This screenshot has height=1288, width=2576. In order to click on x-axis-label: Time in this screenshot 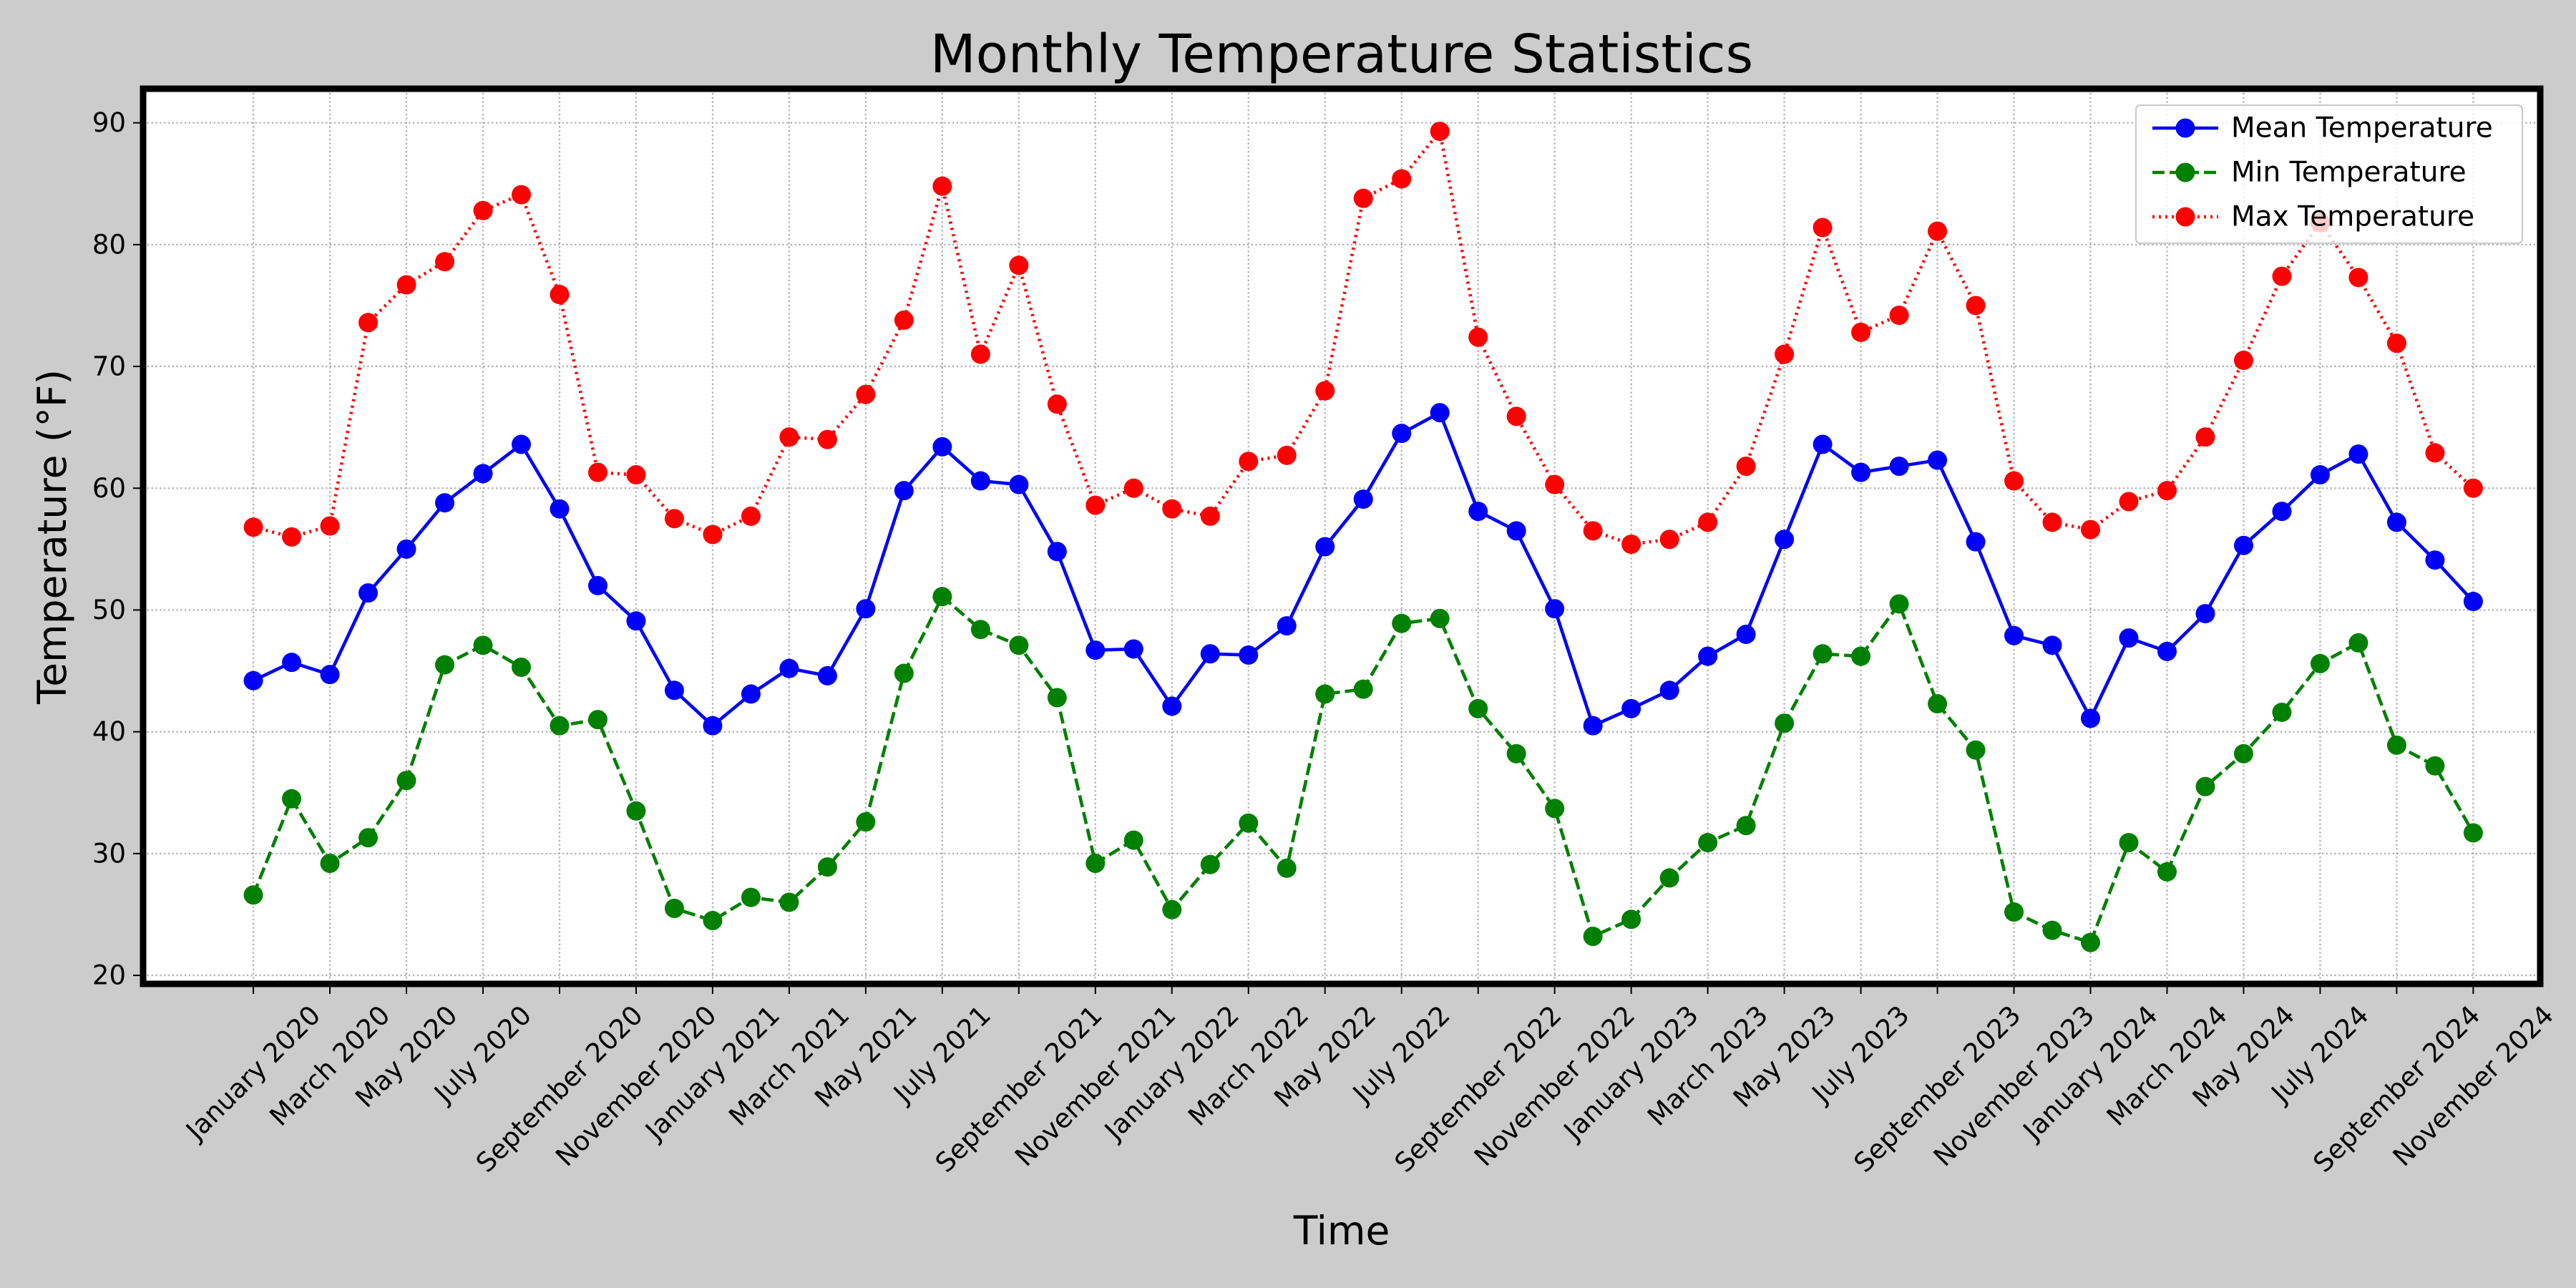, I will do `click(1341, 1231)`.